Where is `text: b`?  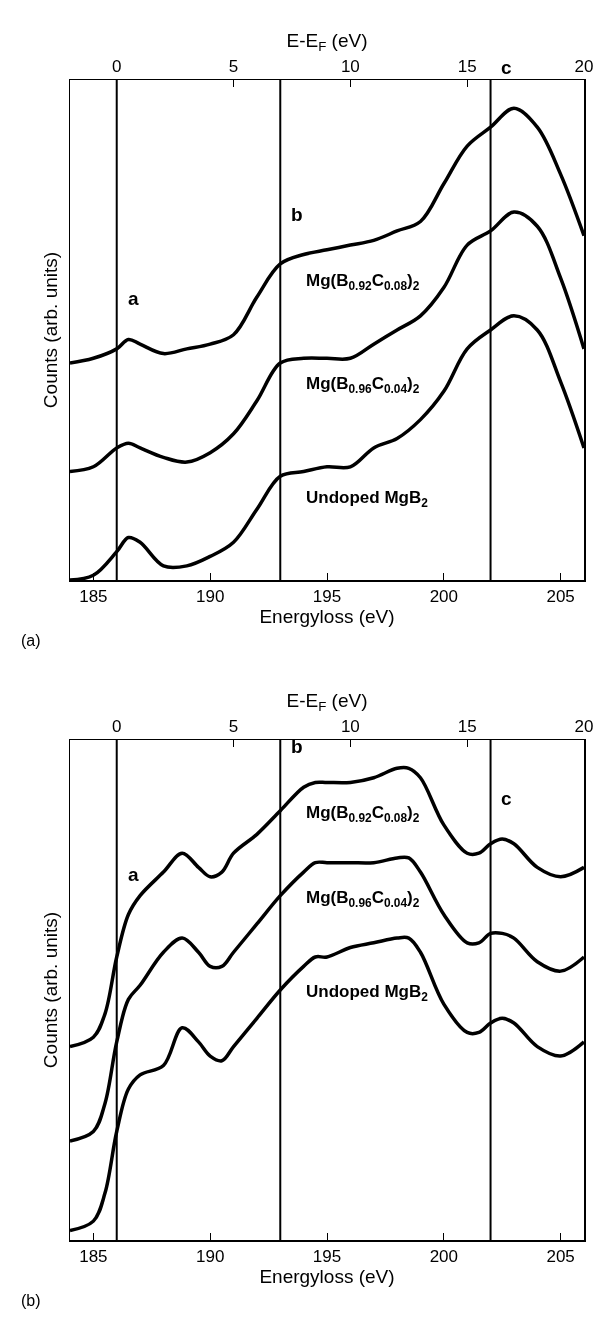 text: b is located at coordinates (297, 746).